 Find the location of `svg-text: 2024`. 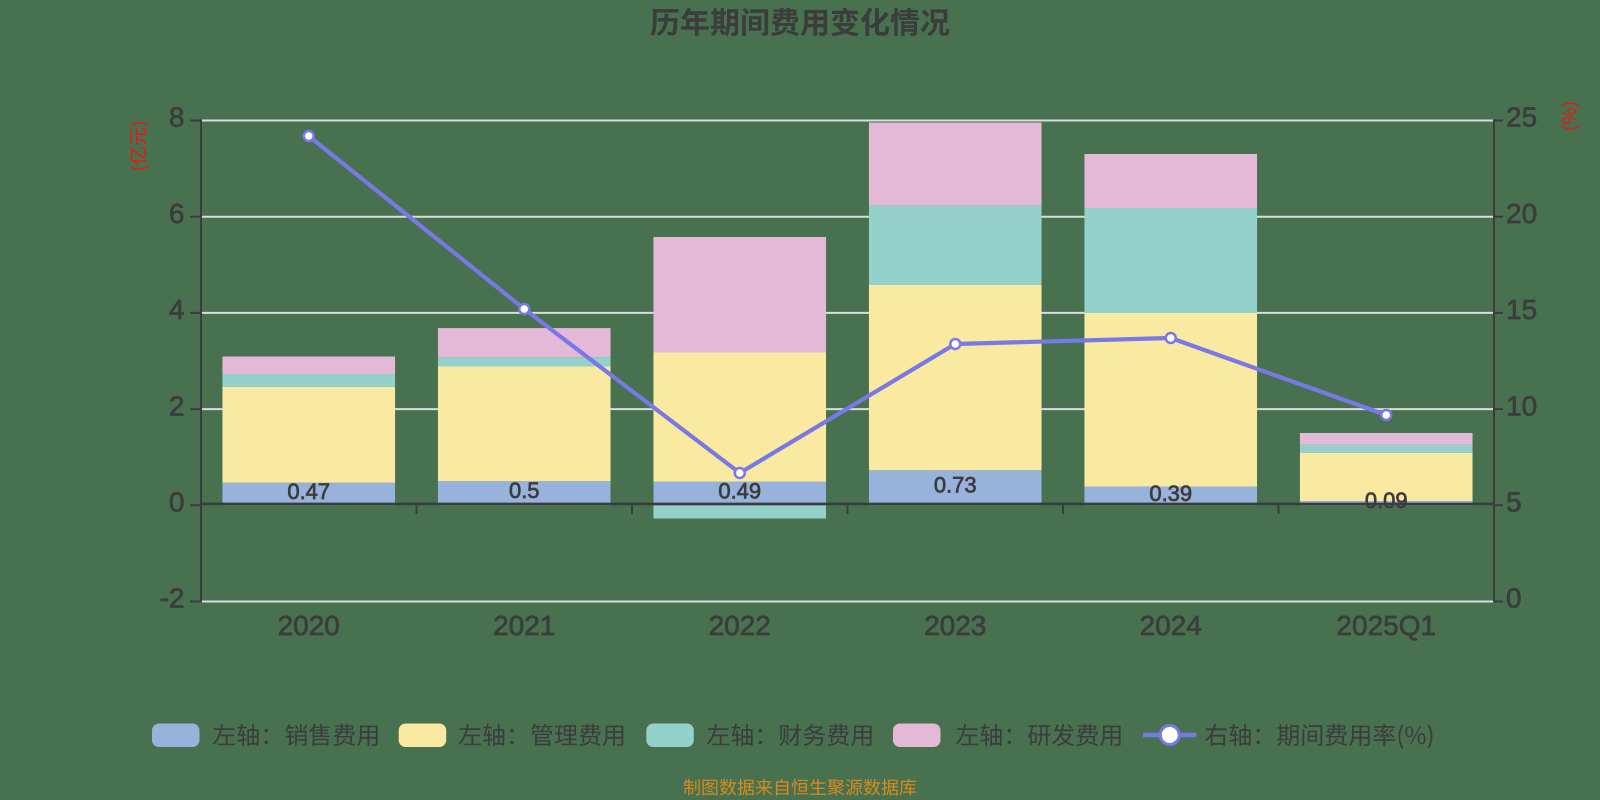

svg-text: 2024 is located at coordinates (1171, 625).